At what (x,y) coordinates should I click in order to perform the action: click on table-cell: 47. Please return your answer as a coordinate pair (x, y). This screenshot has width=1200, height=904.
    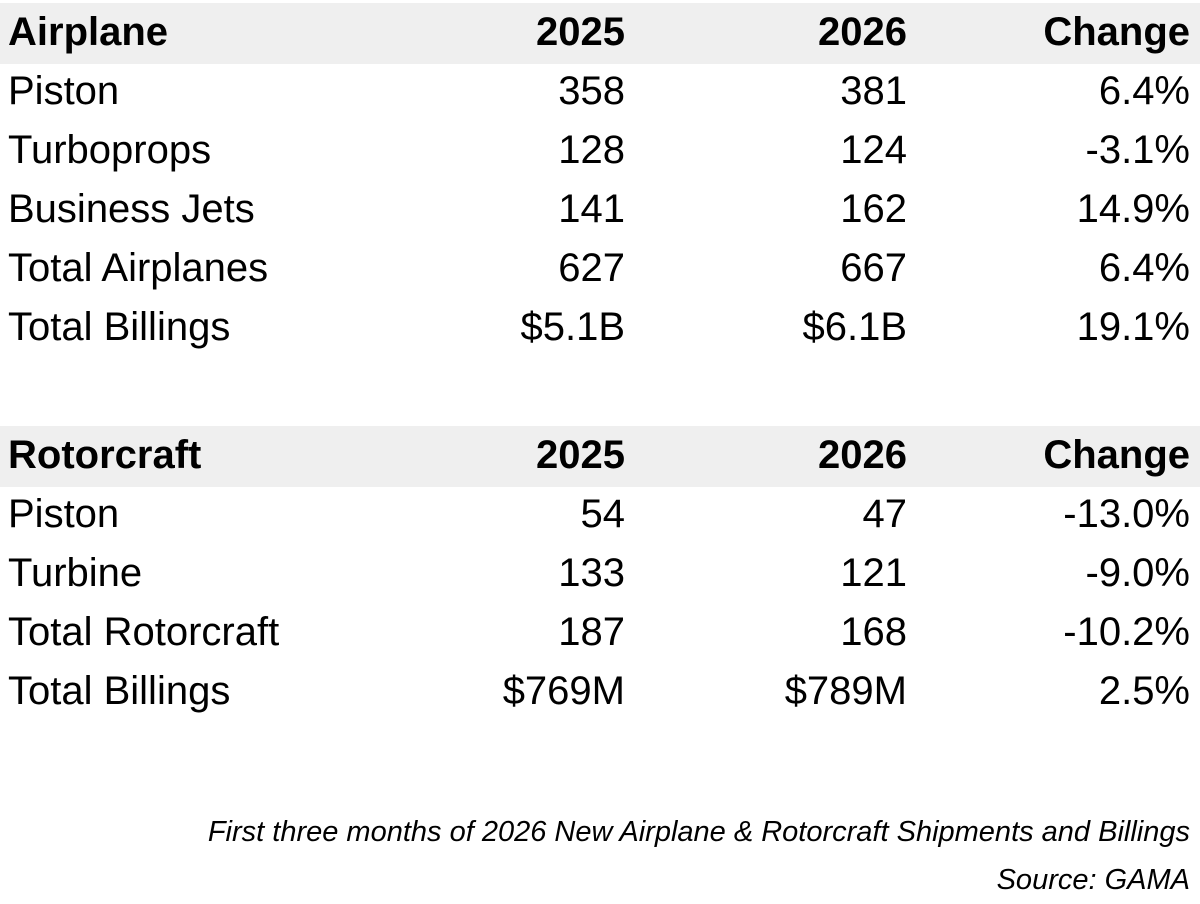
    Looking at the image, I should click on (885, 514).